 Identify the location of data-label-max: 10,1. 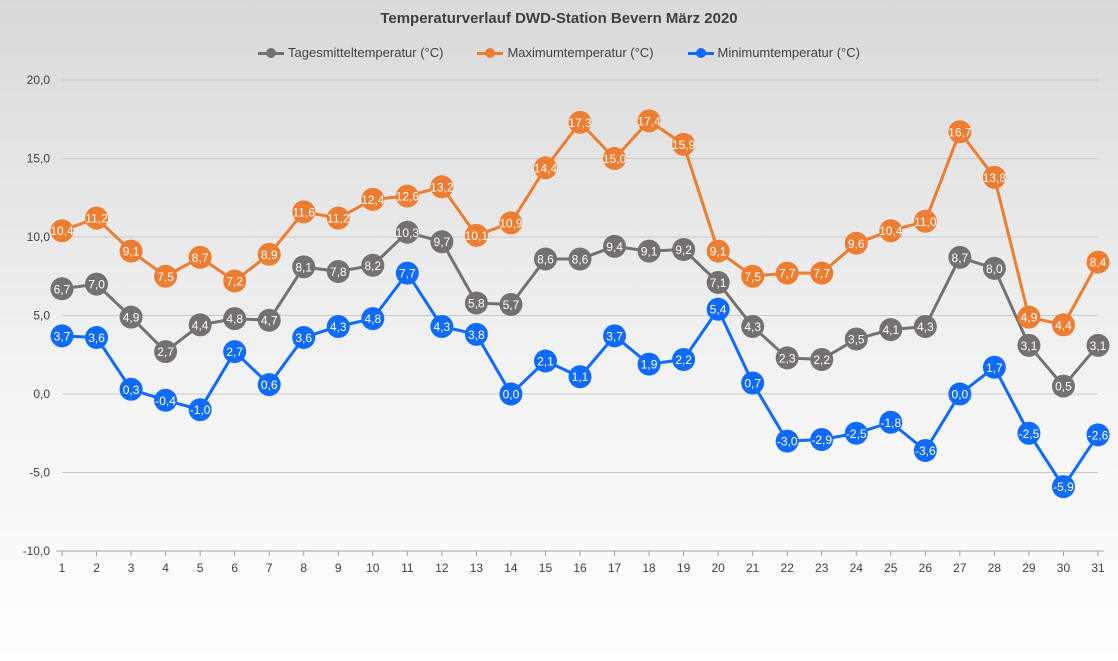
(477, 236).